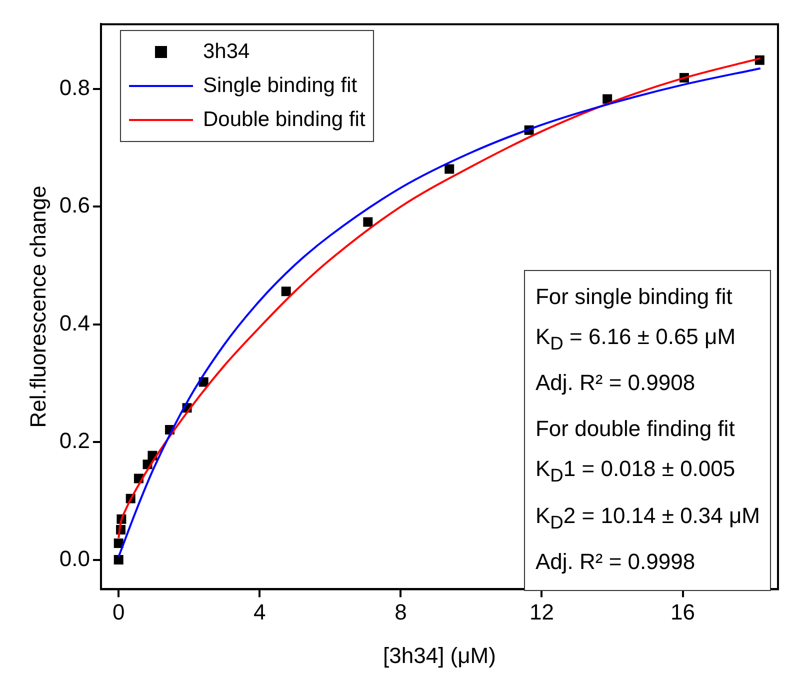 This screenshot has width=793, height=686. What do you see at coordinates (634, 297) in the screenshot?
I see `annotation: For single binding fit` at bounding box center [634, 297].